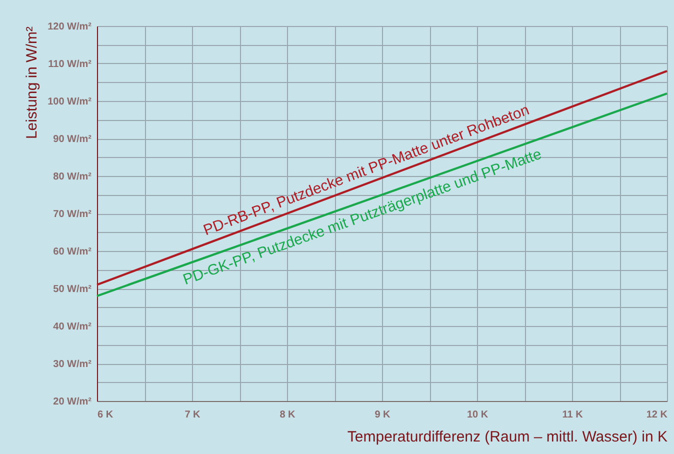  What do you see at coordinates (507, 437) in the screenshot?
I see `x-axis-title: Temperaturdifferenz (Raum – mittl. Wasser) in K` at bounding box center [507, 437].